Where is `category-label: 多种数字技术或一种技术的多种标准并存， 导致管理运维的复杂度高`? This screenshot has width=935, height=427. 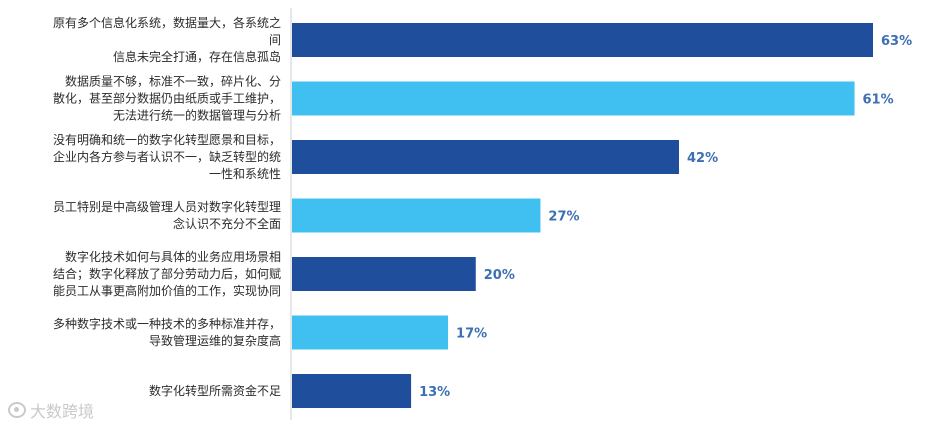 category-label: 多种数字技术或一种技术的多种标准并存， 导致管理运维的复杂度高 is located at coordinates (167, 332).